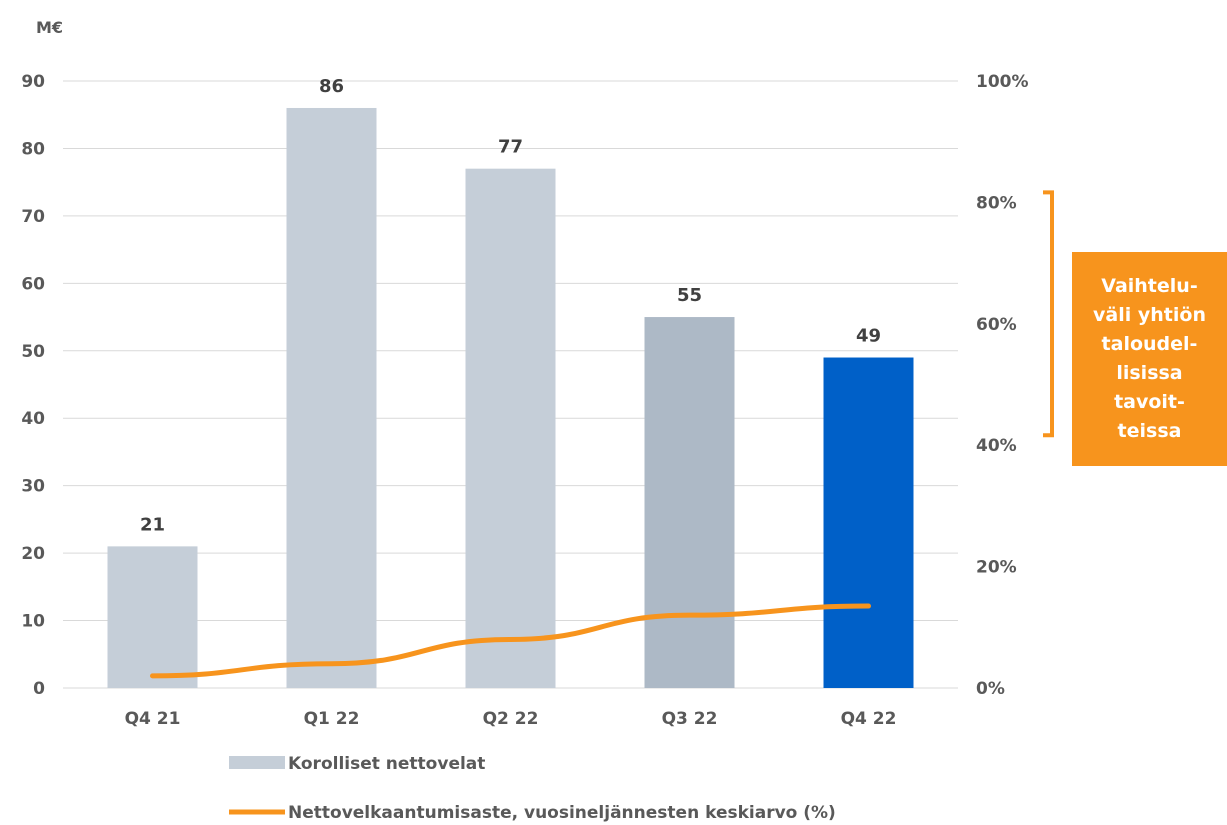  Describe the element at coordinates (49, 27) in the screenshot. I see `left-axis-unit: M€` at that location.